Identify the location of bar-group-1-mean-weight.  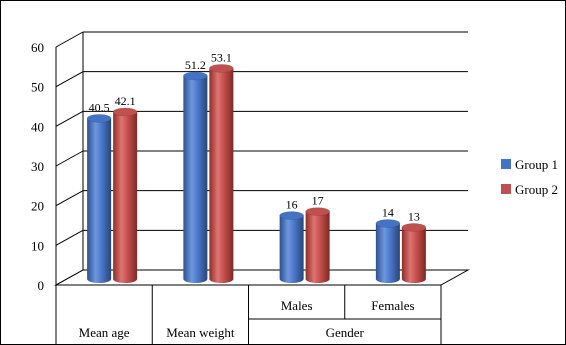
(195, 177).